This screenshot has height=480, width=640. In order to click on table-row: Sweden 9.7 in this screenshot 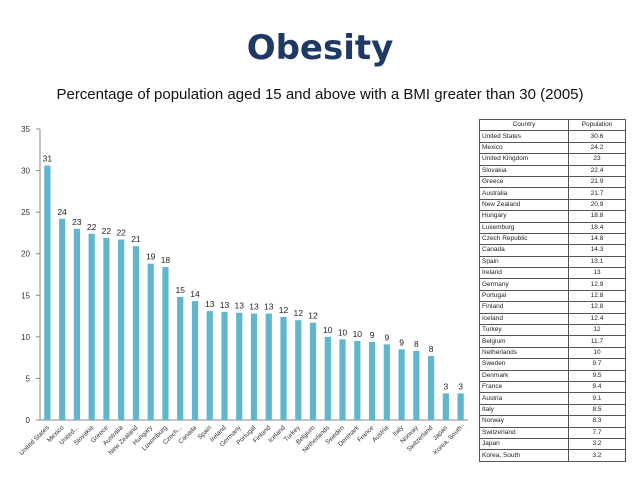, I will do `click(552, 364)`.